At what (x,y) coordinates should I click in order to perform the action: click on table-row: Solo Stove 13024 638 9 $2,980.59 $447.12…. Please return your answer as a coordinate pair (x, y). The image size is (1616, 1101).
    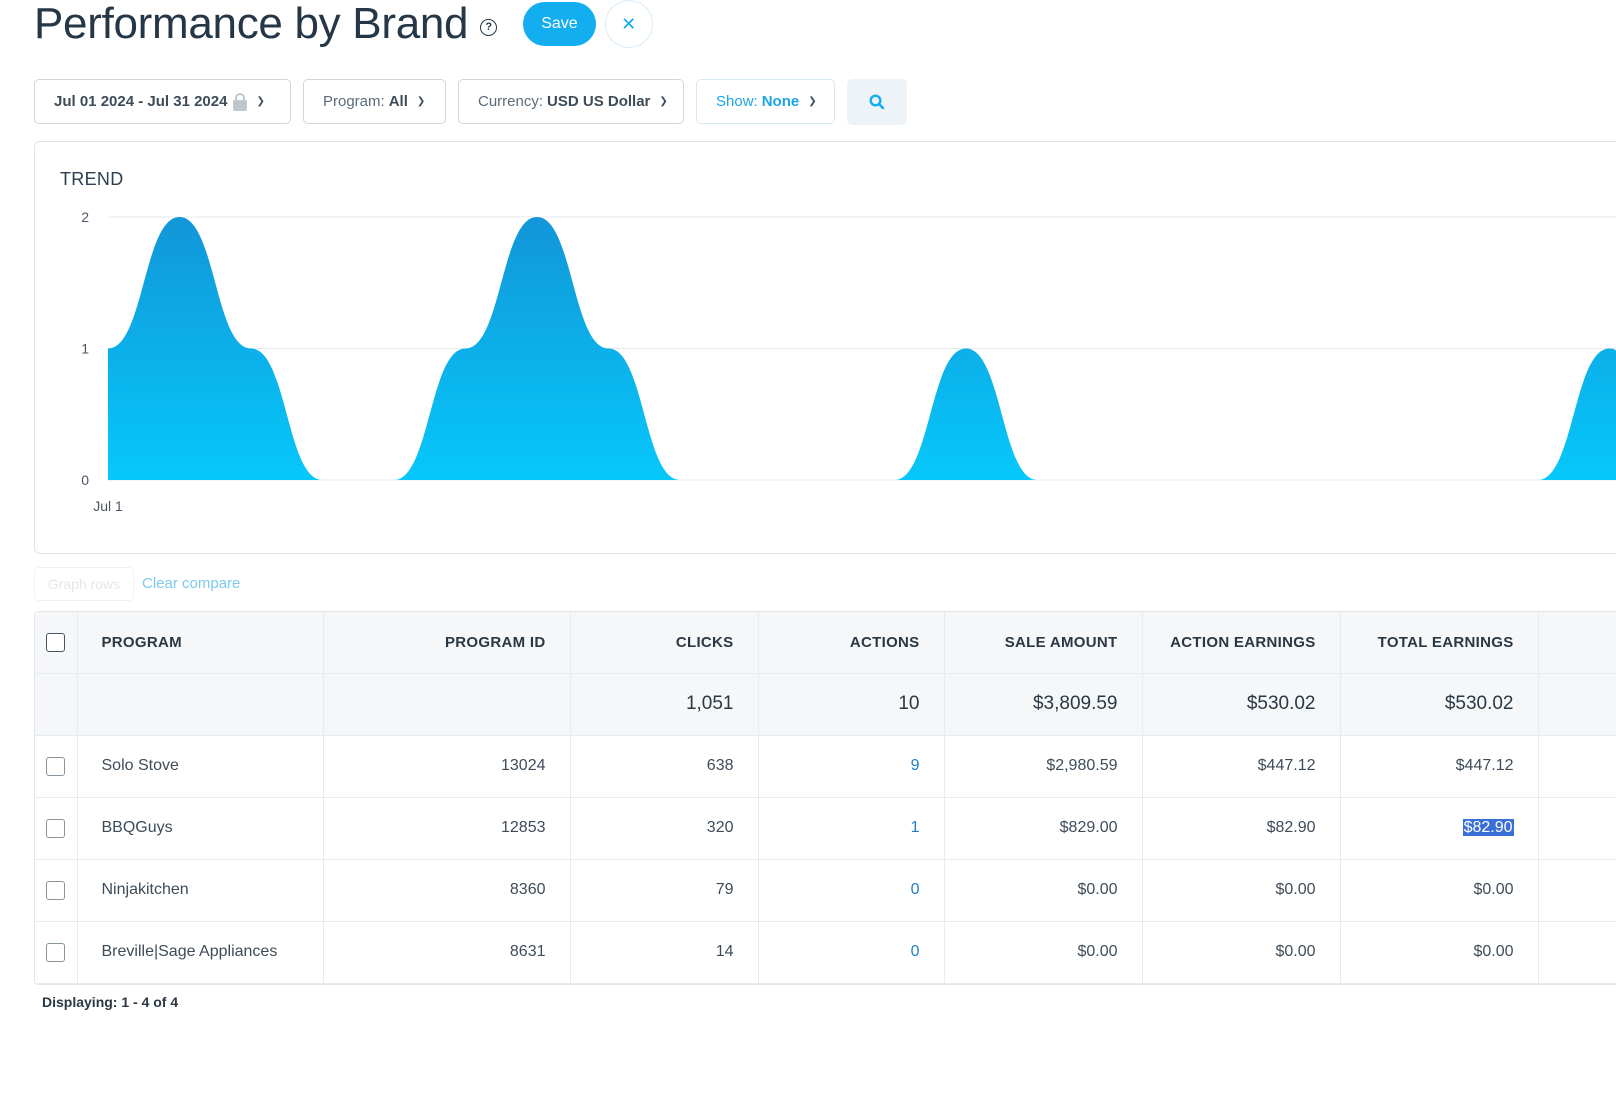
    Looking at the image, I should click on (825, 766).